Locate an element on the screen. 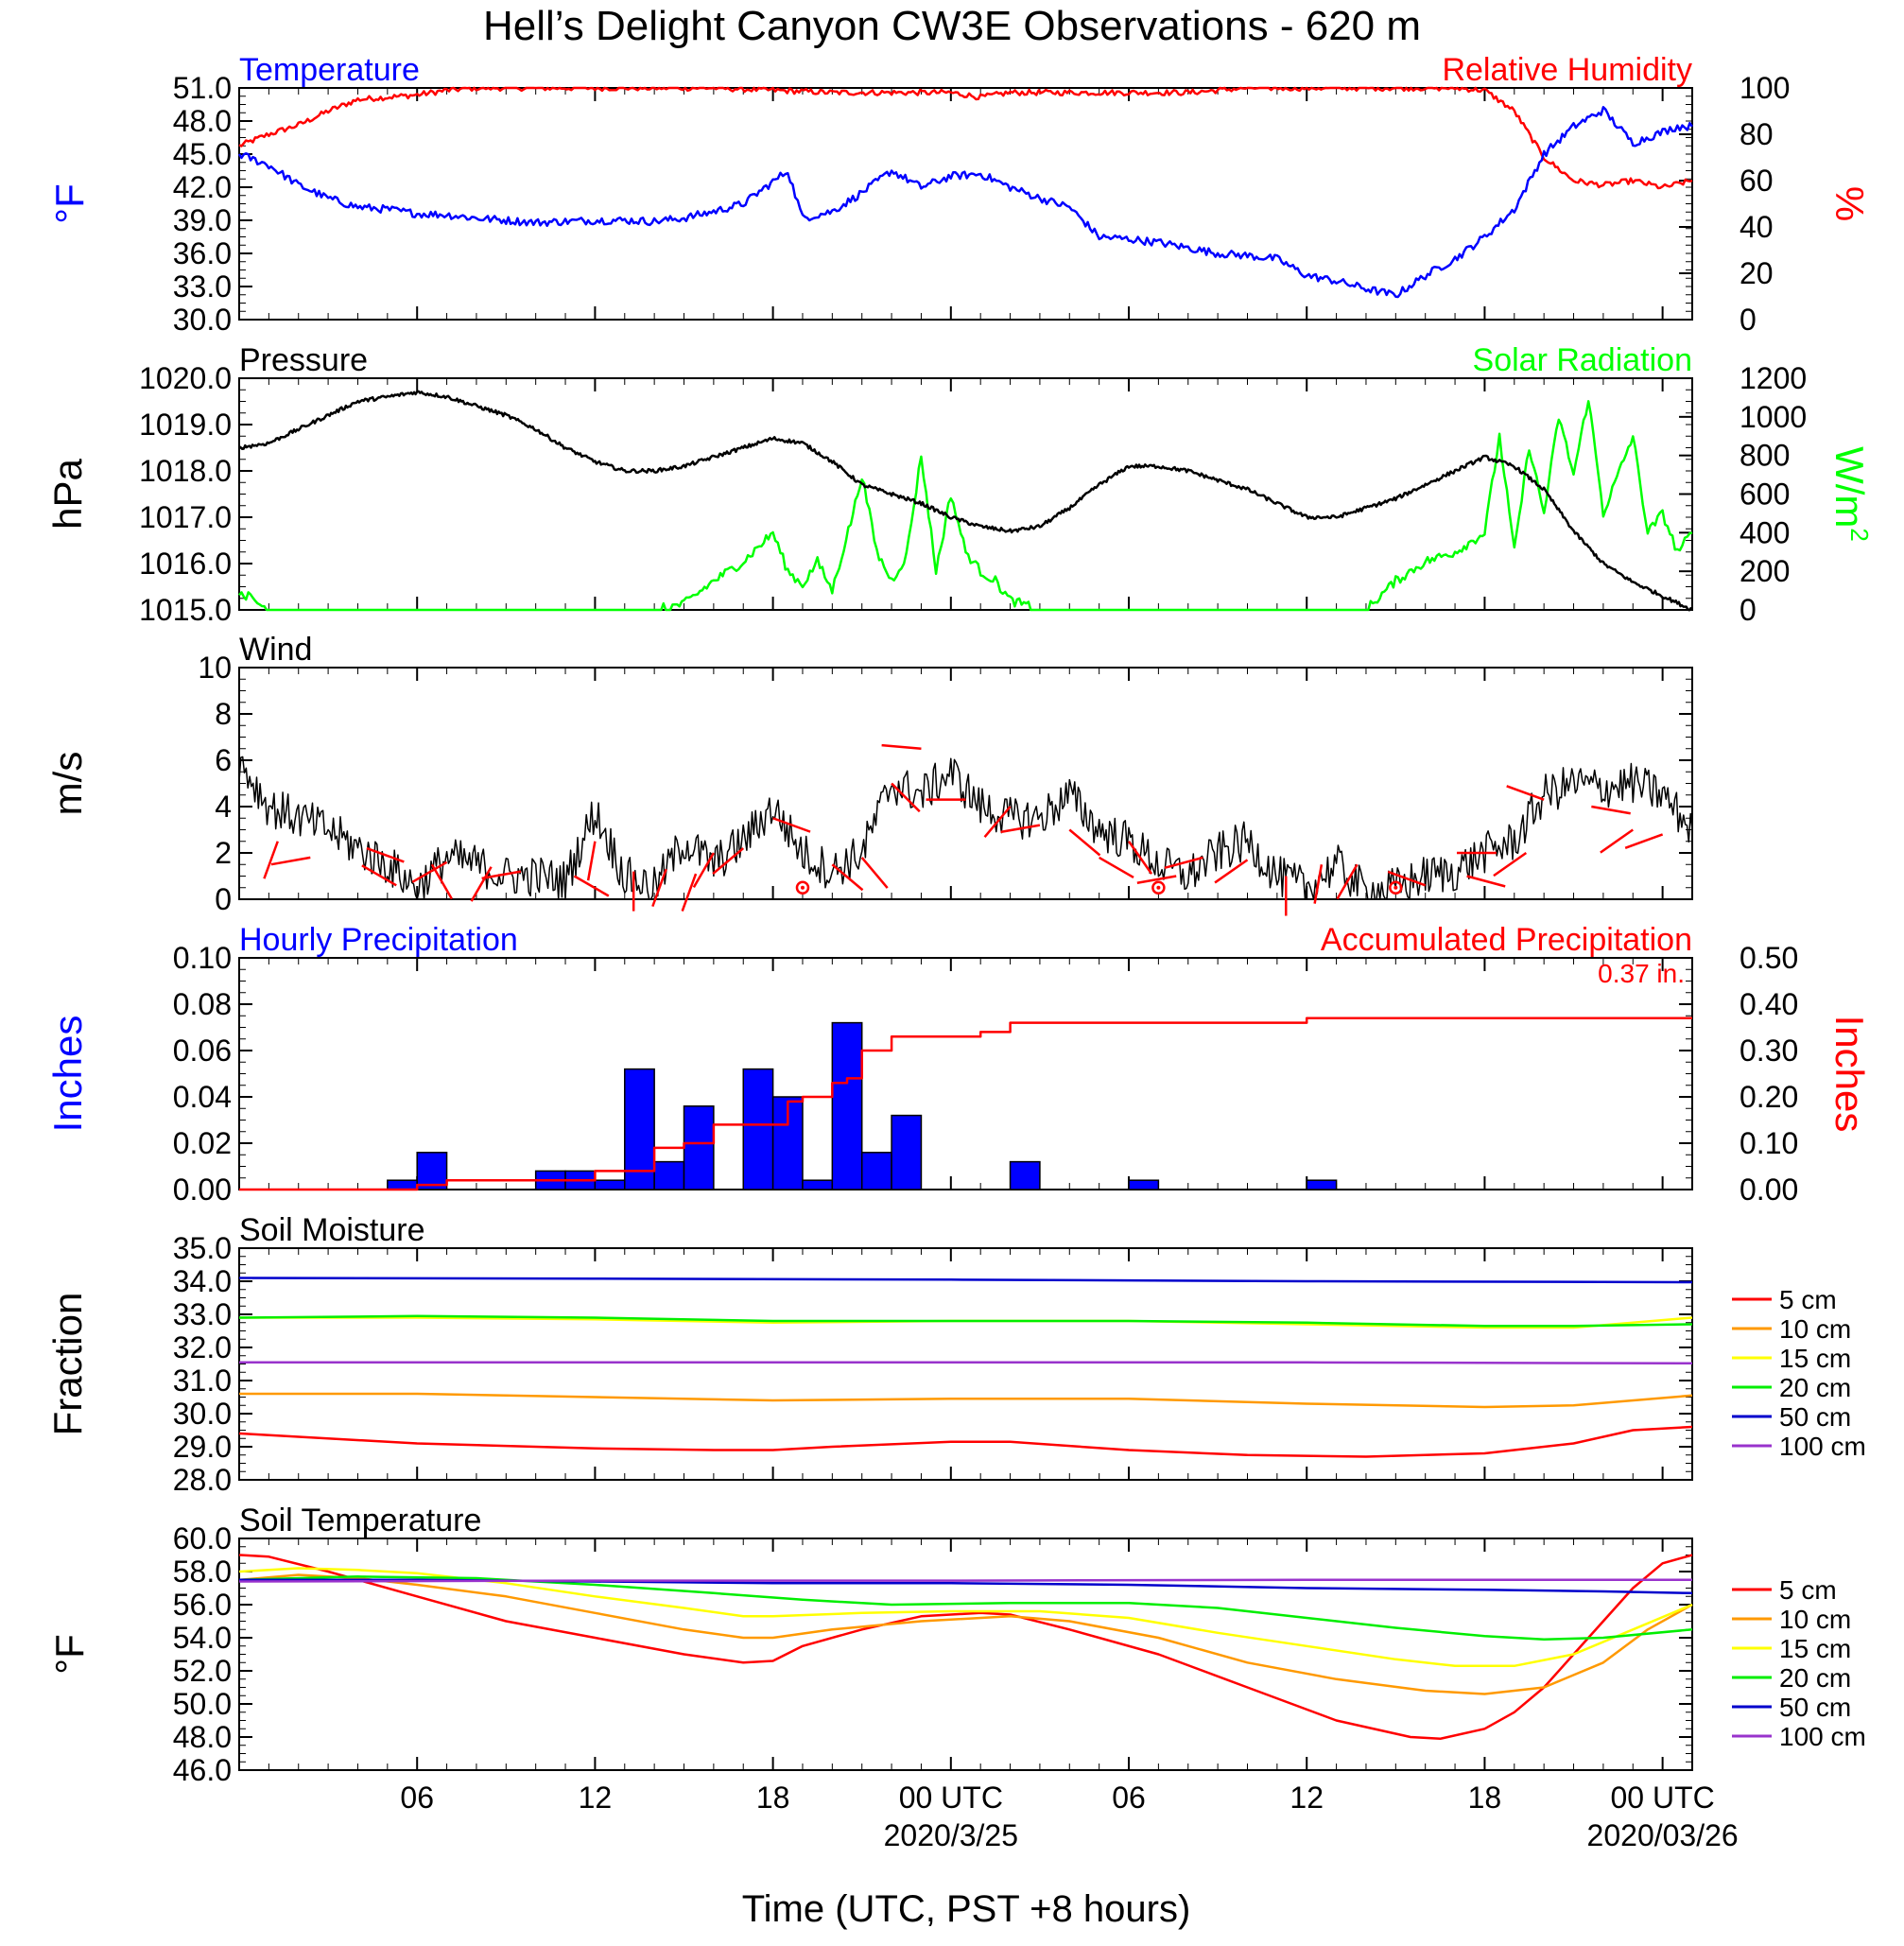  calm-wind-dot is located at coordinates (1396, 888).